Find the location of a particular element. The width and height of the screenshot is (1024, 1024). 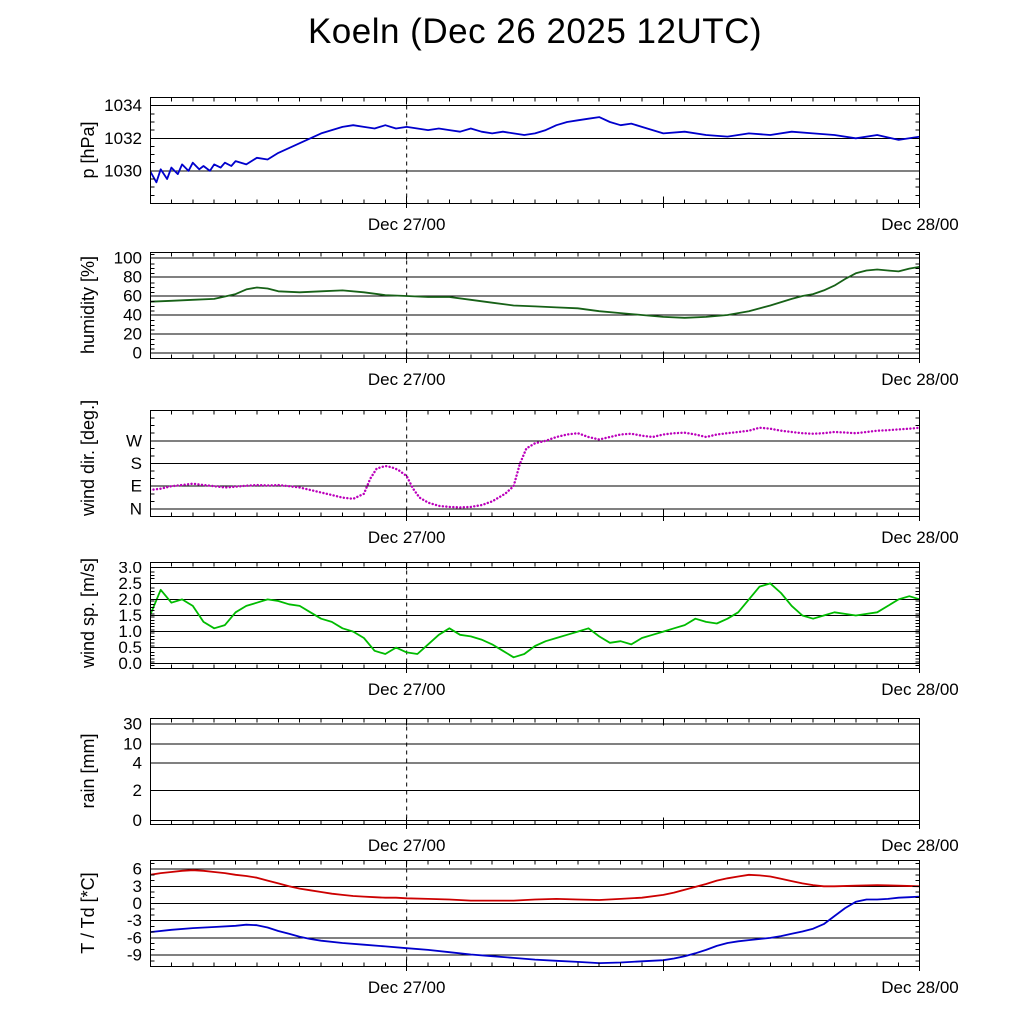

pressure-plot: 1030 1032 1034 Dec 27/00 Dec 28/00 is located at coordinates (531, 165).